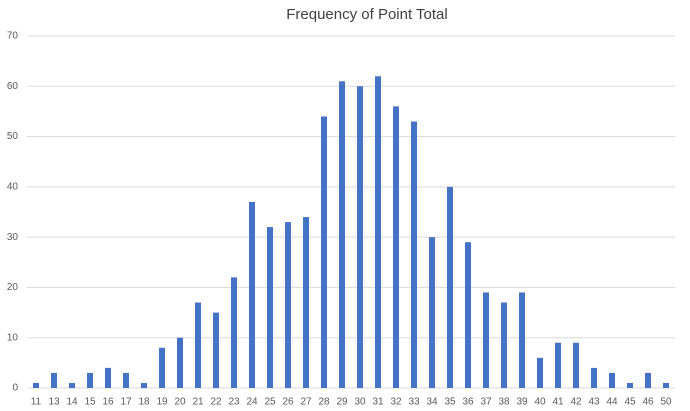  Describe the element at coordinates (13, 237) in the screenshot. I see `y-tick-label: 30` at that location.